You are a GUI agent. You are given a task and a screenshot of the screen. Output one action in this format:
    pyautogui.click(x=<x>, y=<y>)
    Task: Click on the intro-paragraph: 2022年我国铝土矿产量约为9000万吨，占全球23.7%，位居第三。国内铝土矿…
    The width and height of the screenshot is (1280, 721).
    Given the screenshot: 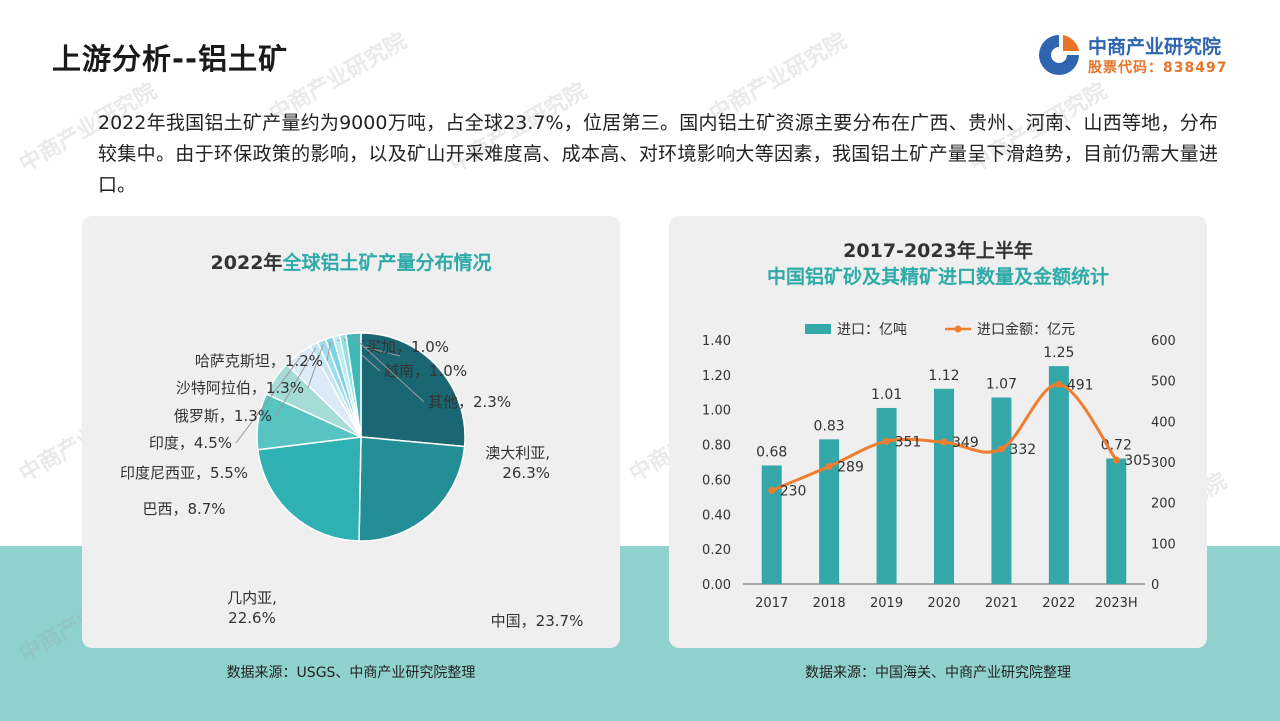 What is the action you would take?
    pyautogui.click(x=658, y=154)
    